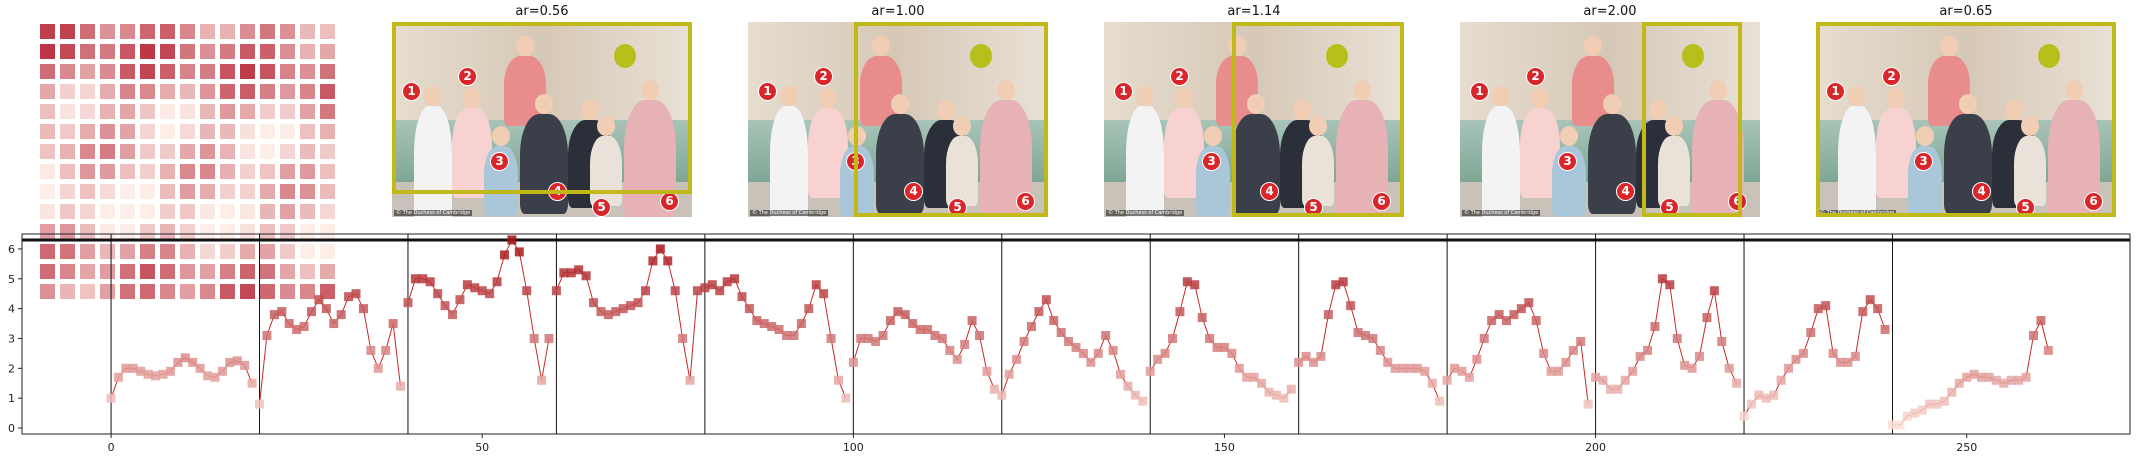  I want to click on y-tick-label: 6, so click(11, 249).